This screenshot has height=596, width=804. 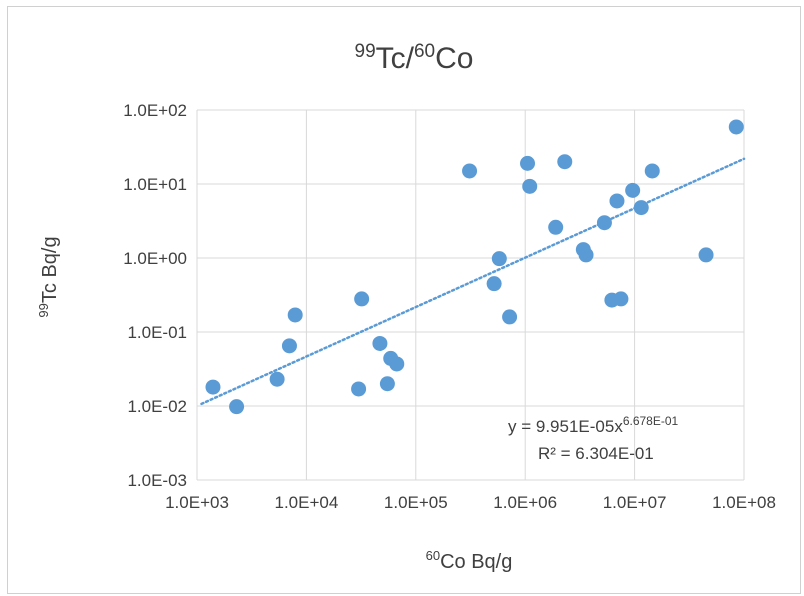 What do you see at coordinates (416, 502) in the screenshot?
I see `x-tick-label: 1.0E+05` at bounding box center [416, 502].